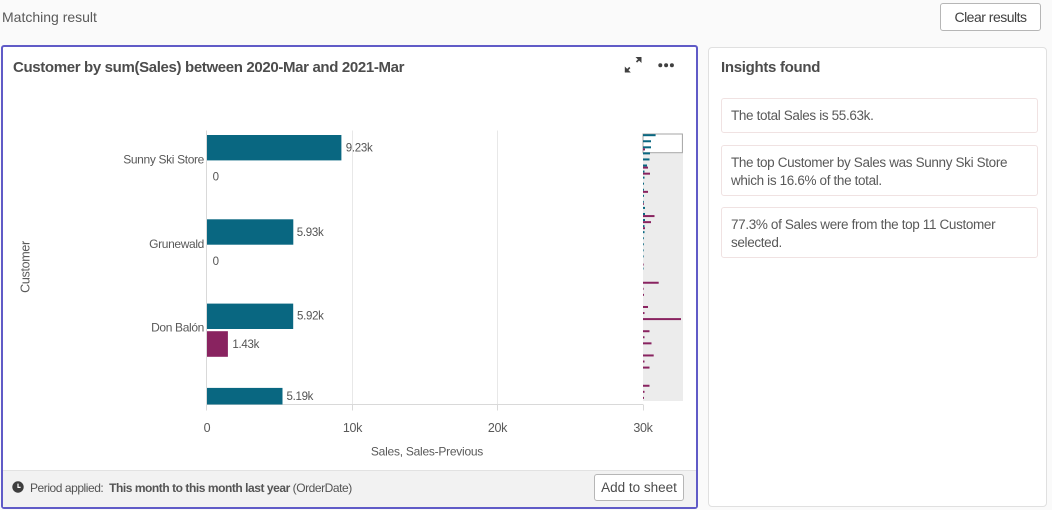  Describe the element at coordinates (359, 149) in the screenshot. I see `svg-text: 9.23k` at that location.